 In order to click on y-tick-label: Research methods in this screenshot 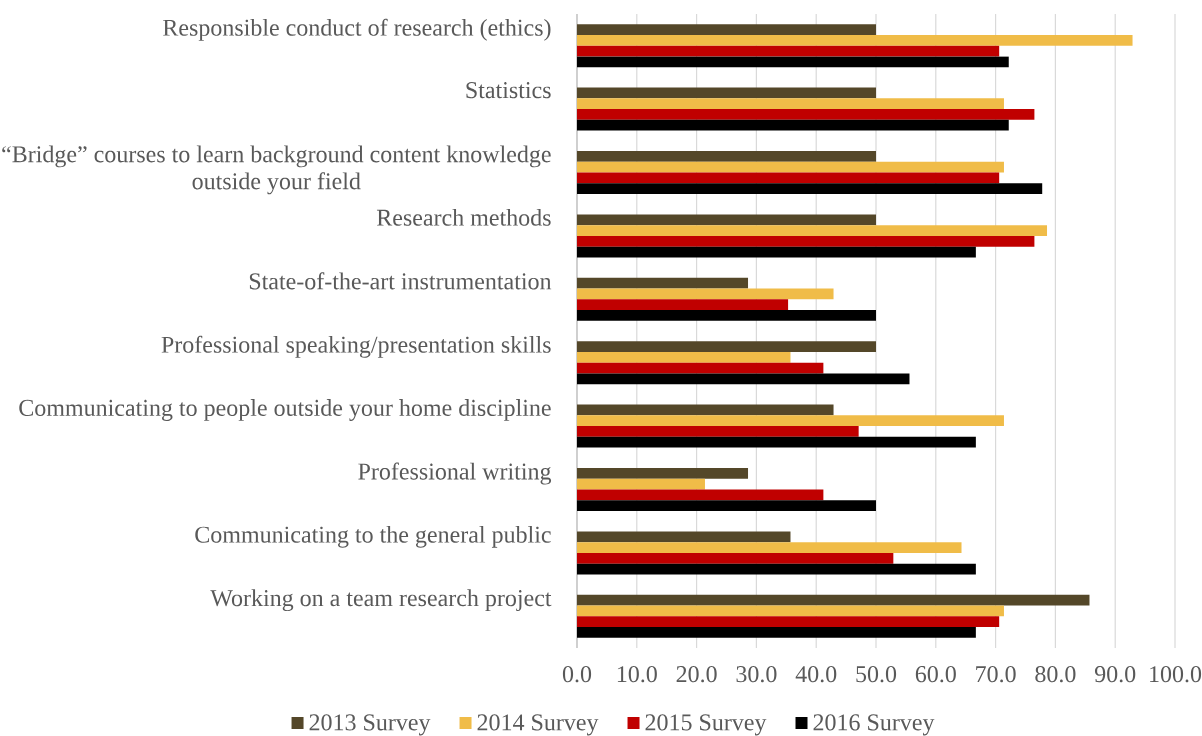, I will do `click(463, 217)`.